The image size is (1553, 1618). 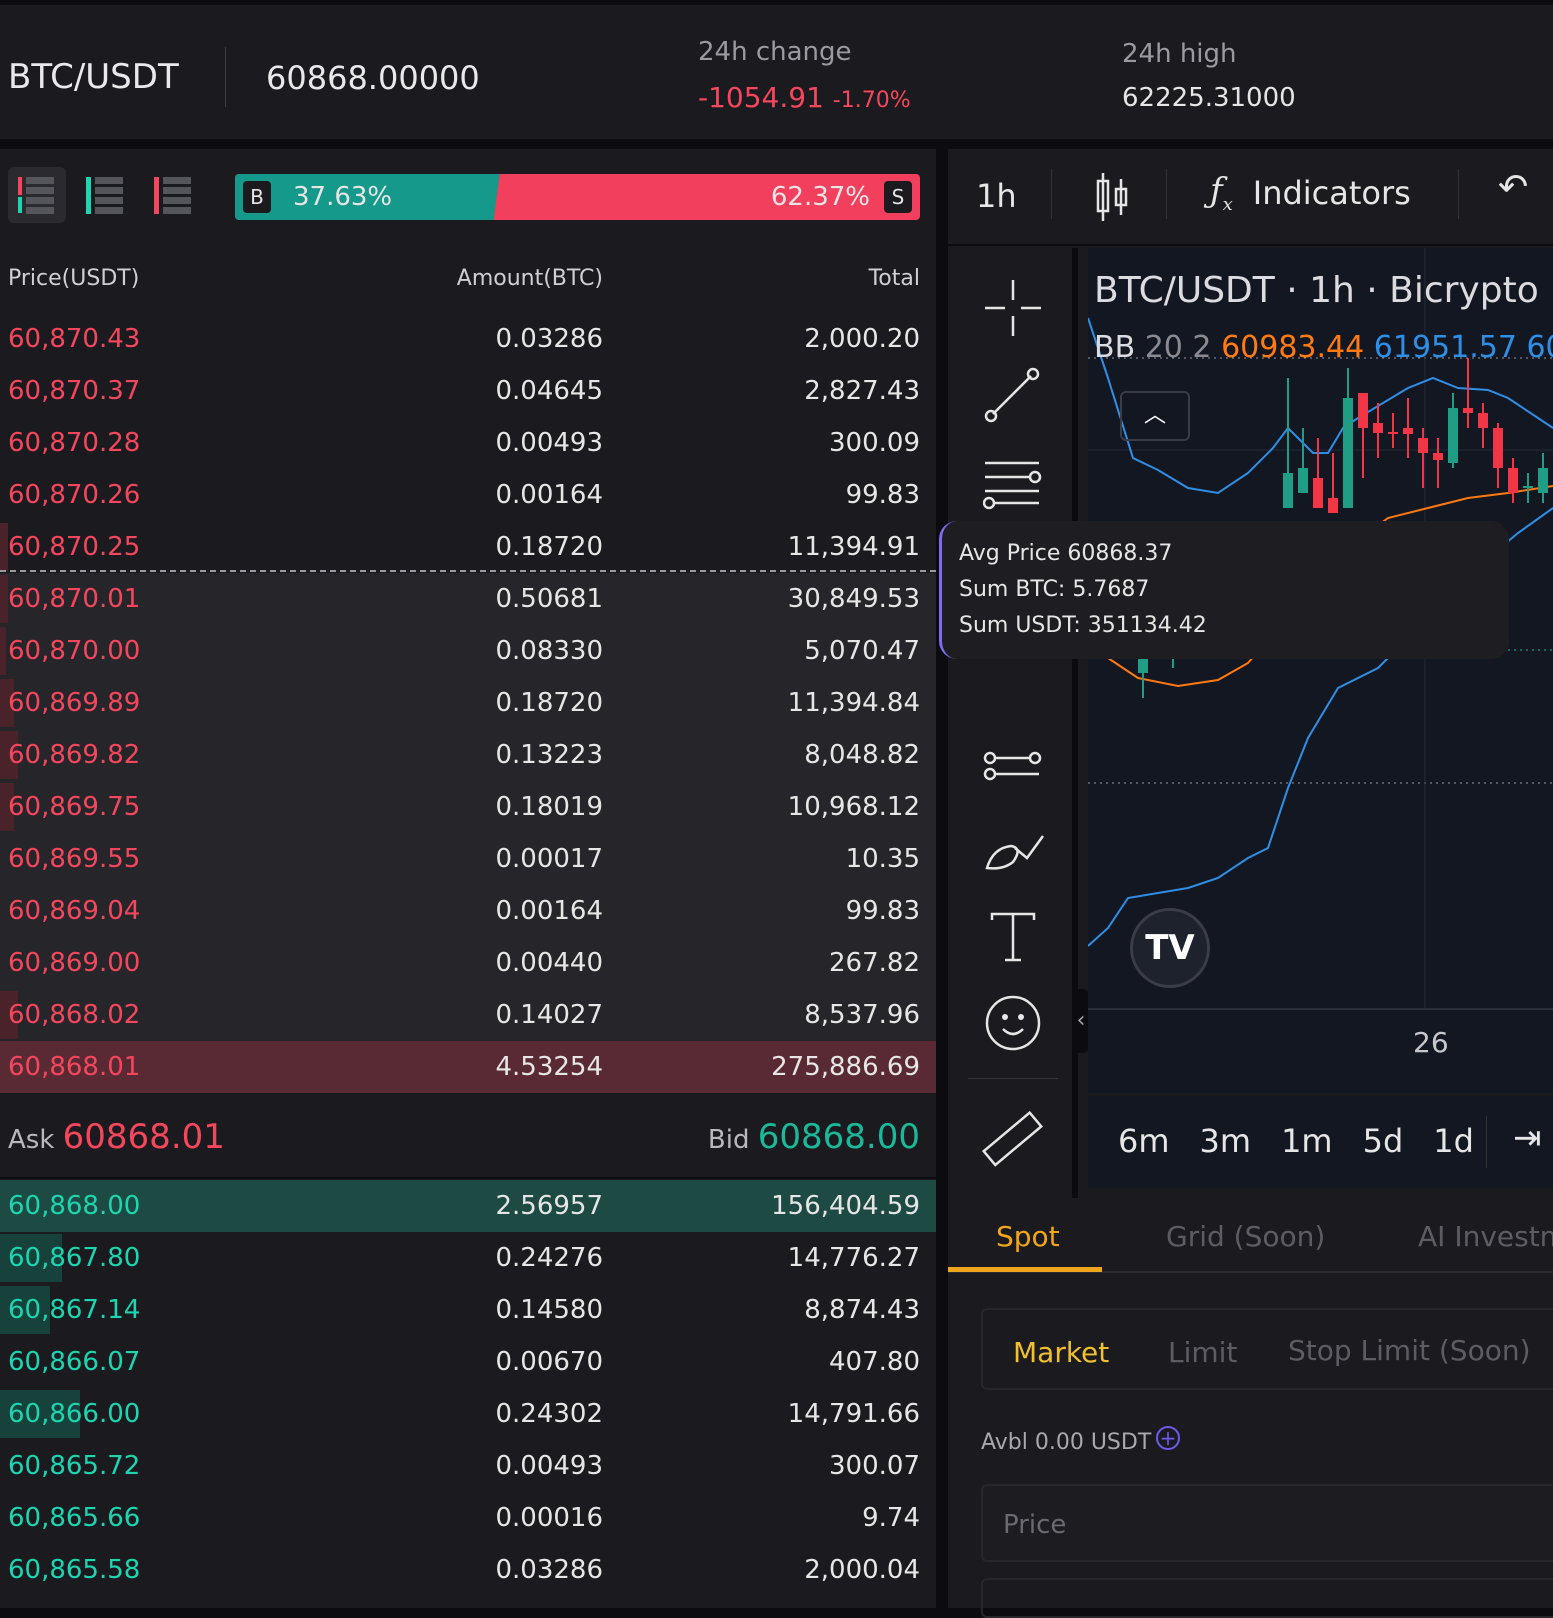 What do you see at coordinates (468, 755) in the screenshot?
I see `ask-row: 60,869.82 0.13223 8,048.82` at bounding box center [468, 755].